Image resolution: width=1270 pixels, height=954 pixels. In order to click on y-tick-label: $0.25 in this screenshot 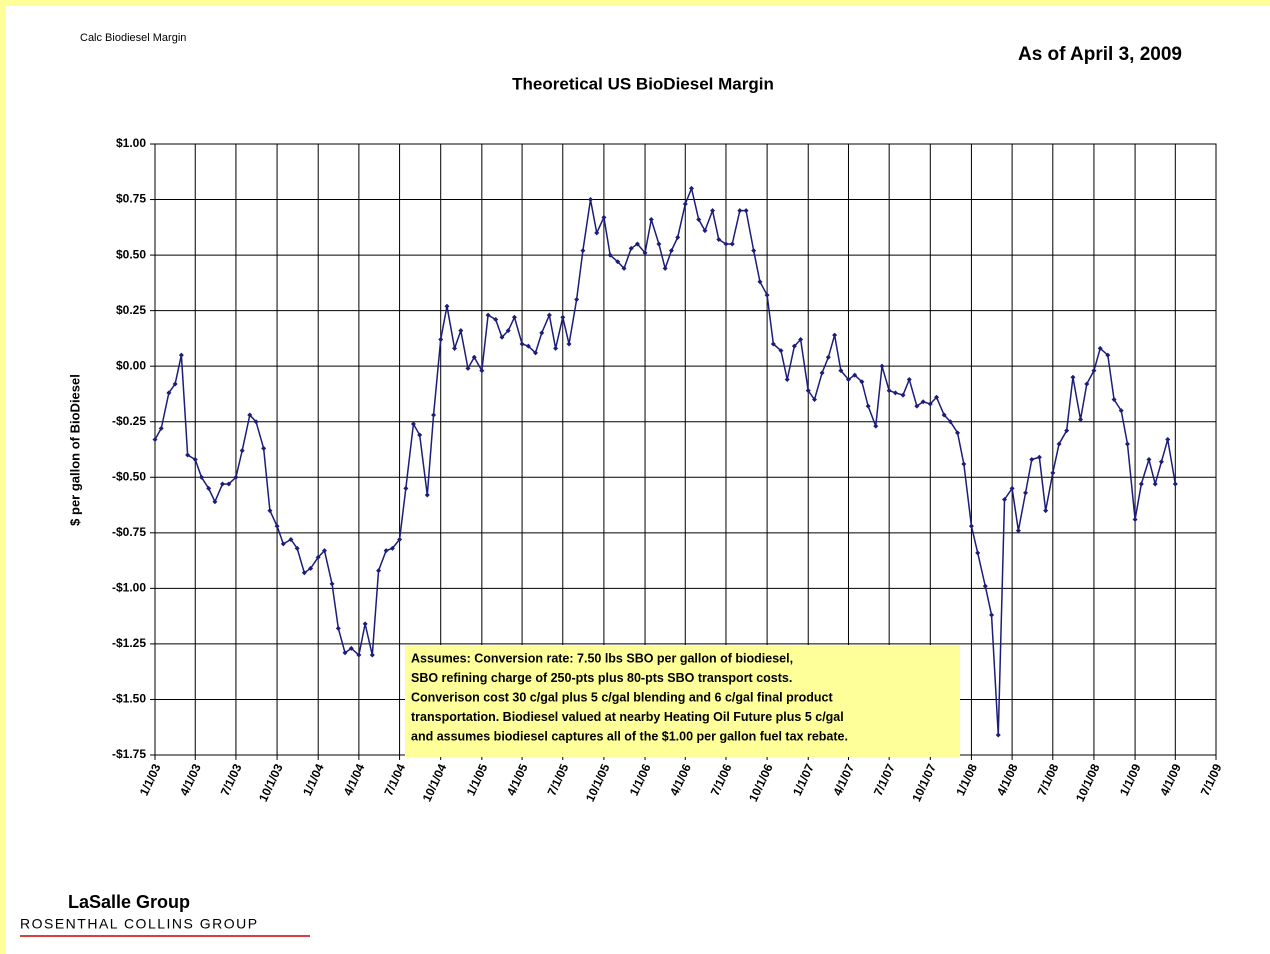, I will do `click(131, 310)`.